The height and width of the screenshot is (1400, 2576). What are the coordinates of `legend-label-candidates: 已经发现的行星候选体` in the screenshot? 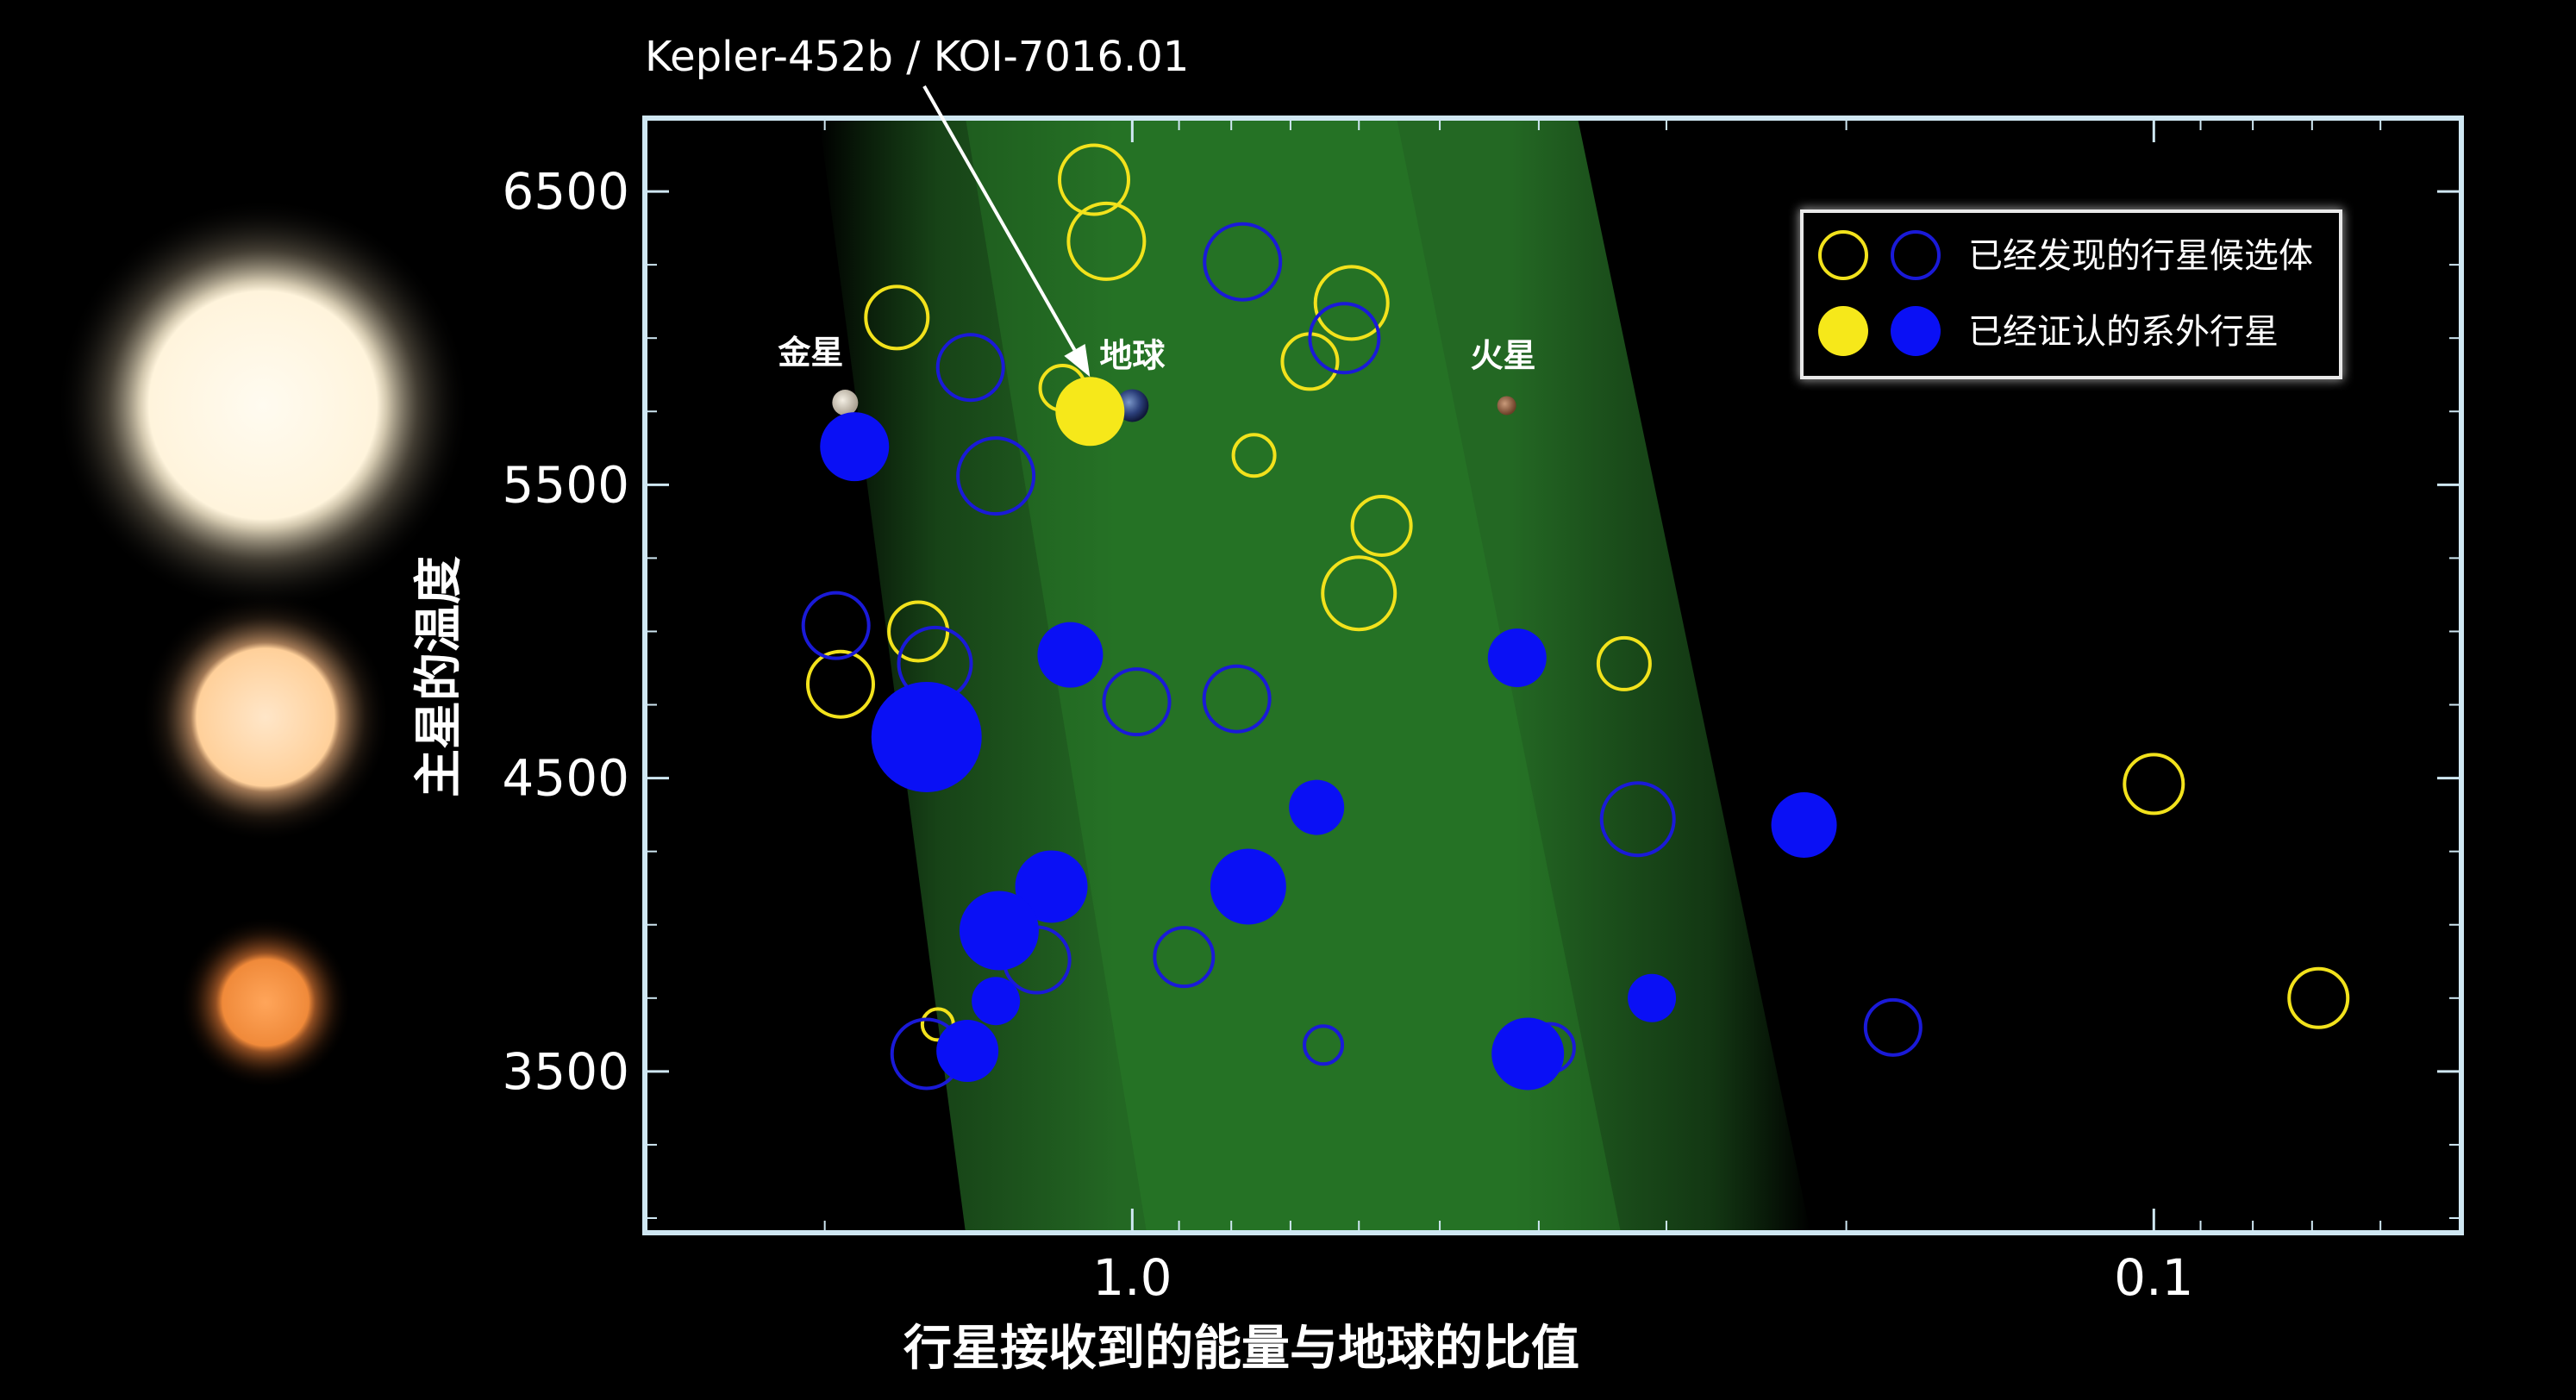 It's located at (2140, 256).